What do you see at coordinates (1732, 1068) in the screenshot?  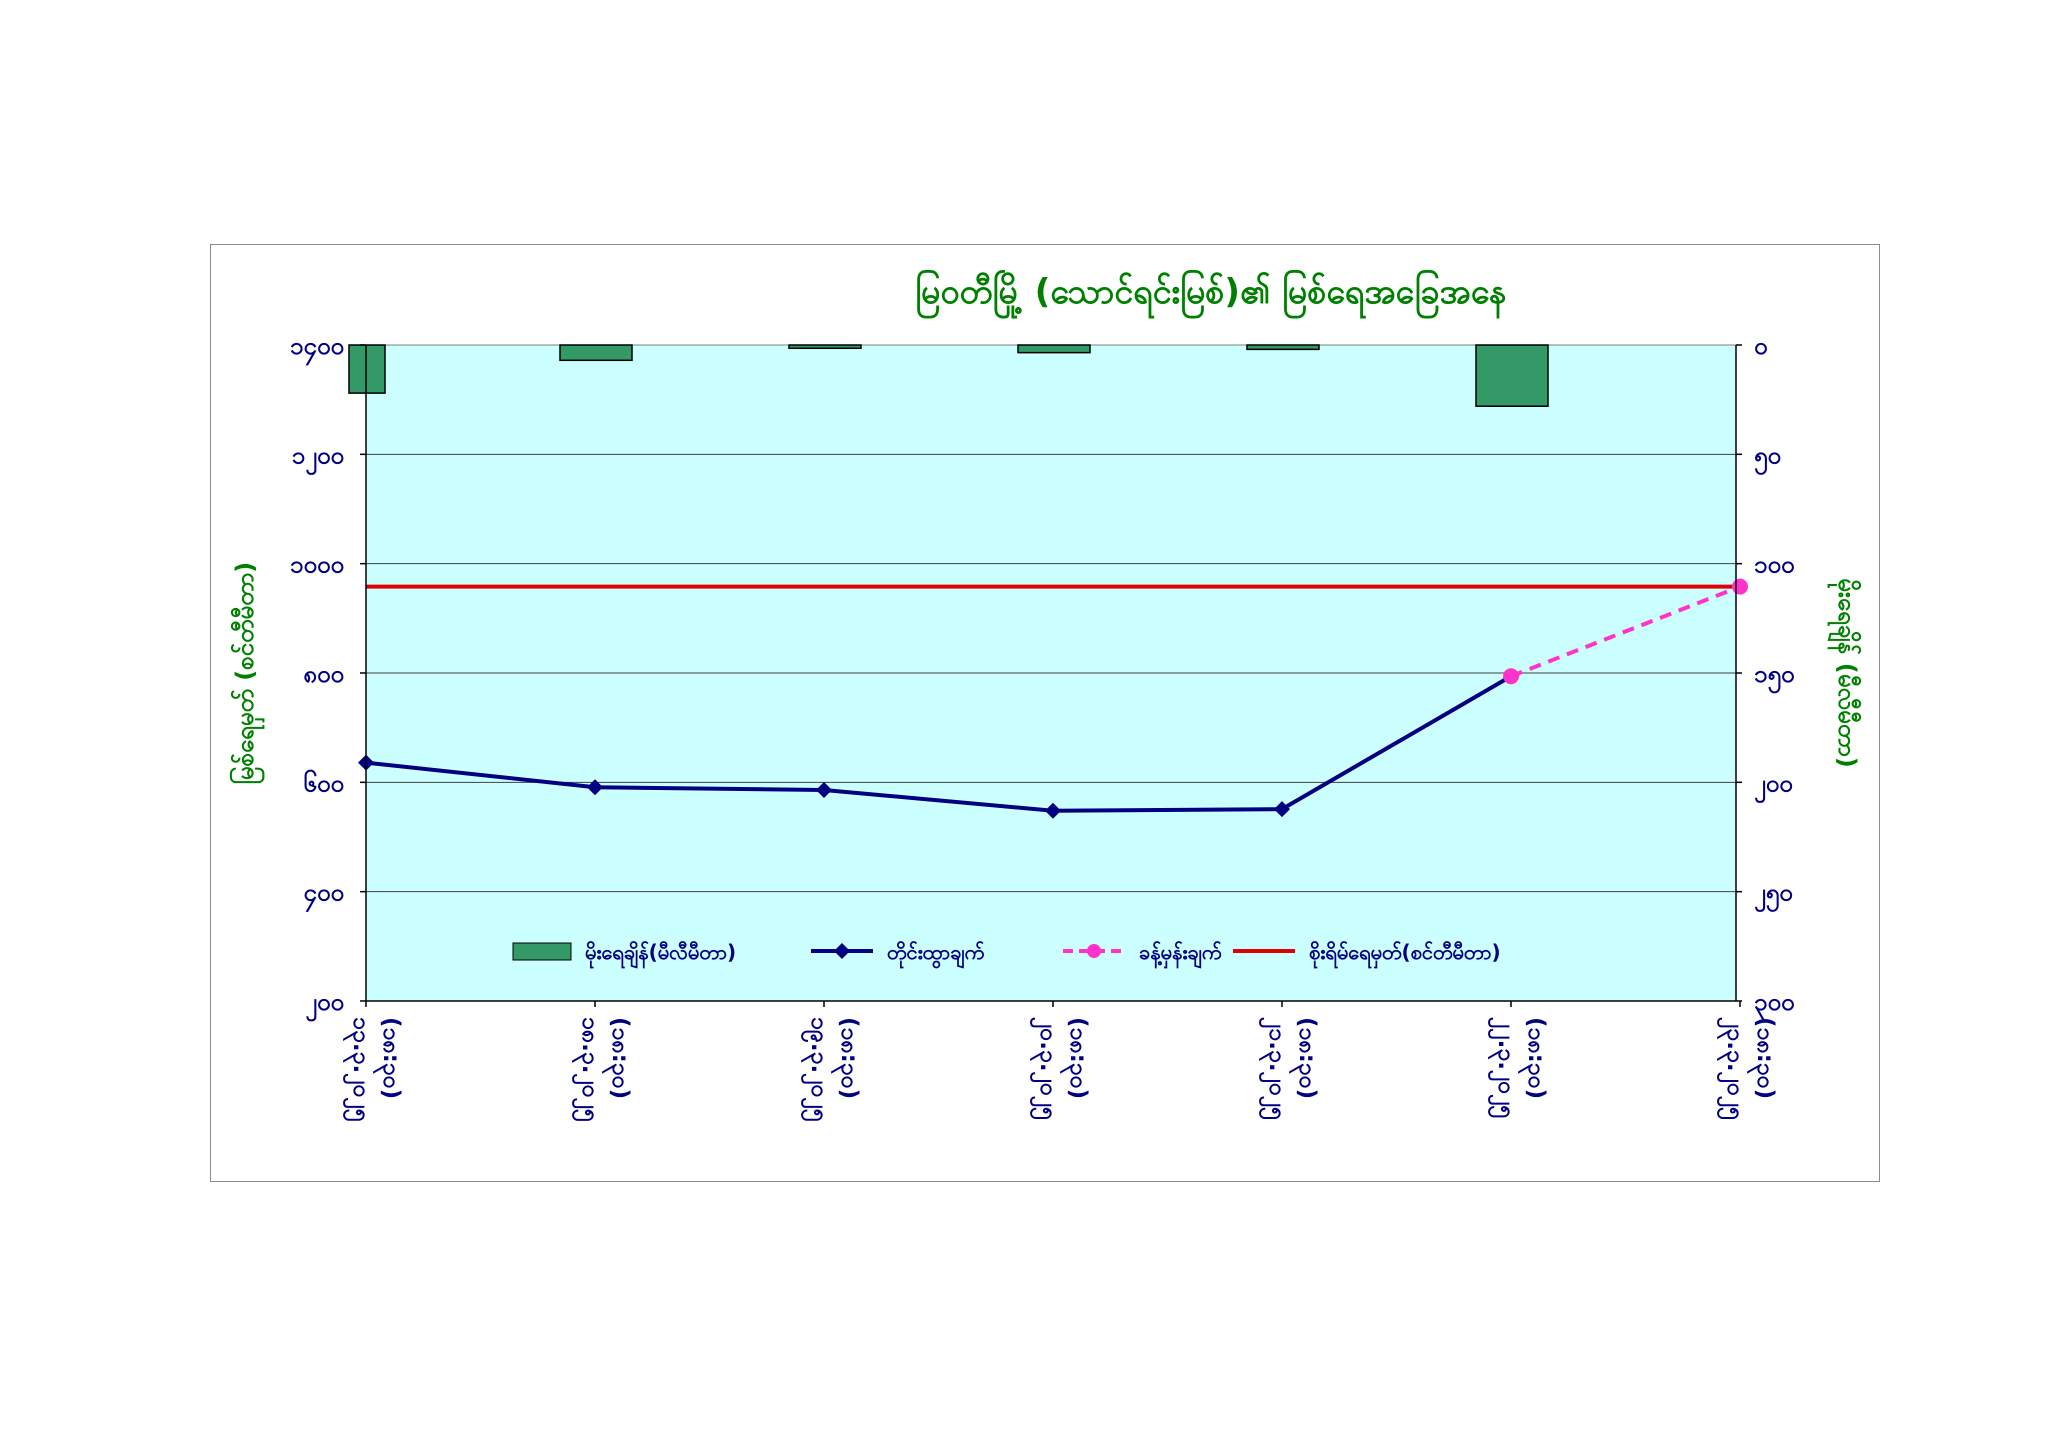 I see `x-tick-date: ၂၃.၃.၂၀၂၅` at bounding box center [1732, 1068].